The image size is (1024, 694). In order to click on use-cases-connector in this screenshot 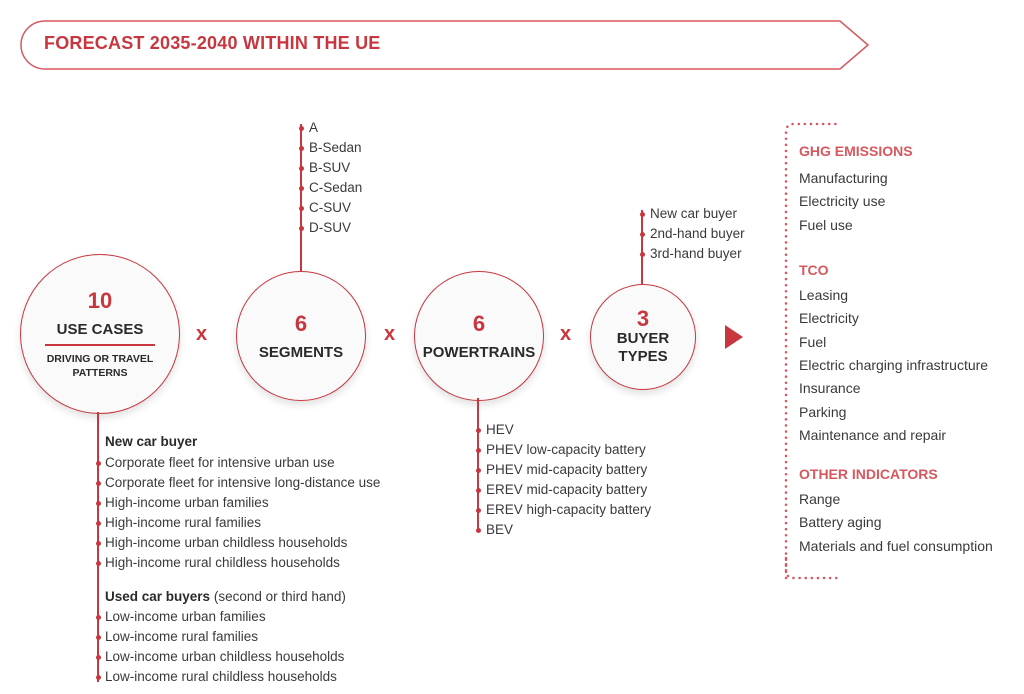, I will do `click(98, 547)`.